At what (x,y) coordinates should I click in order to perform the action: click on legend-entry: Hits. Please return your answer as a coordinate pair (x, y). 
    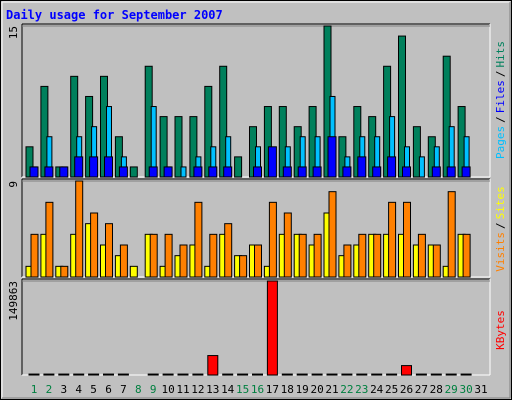
    Looking at the image, I should click on (500, 54).